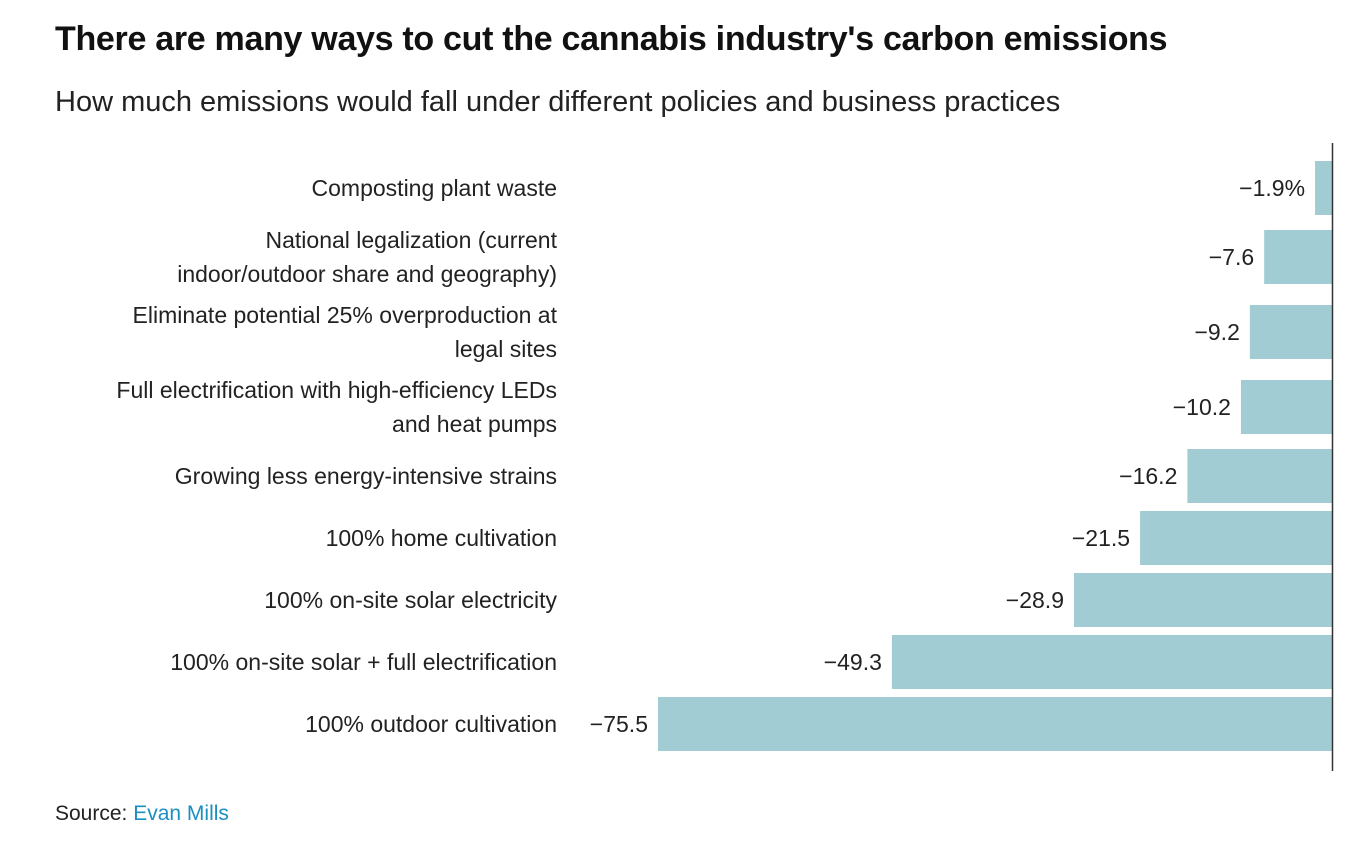 The image size is (1368, 868). I want to click on bar-value-label: −10.2, so click(1202, 407).